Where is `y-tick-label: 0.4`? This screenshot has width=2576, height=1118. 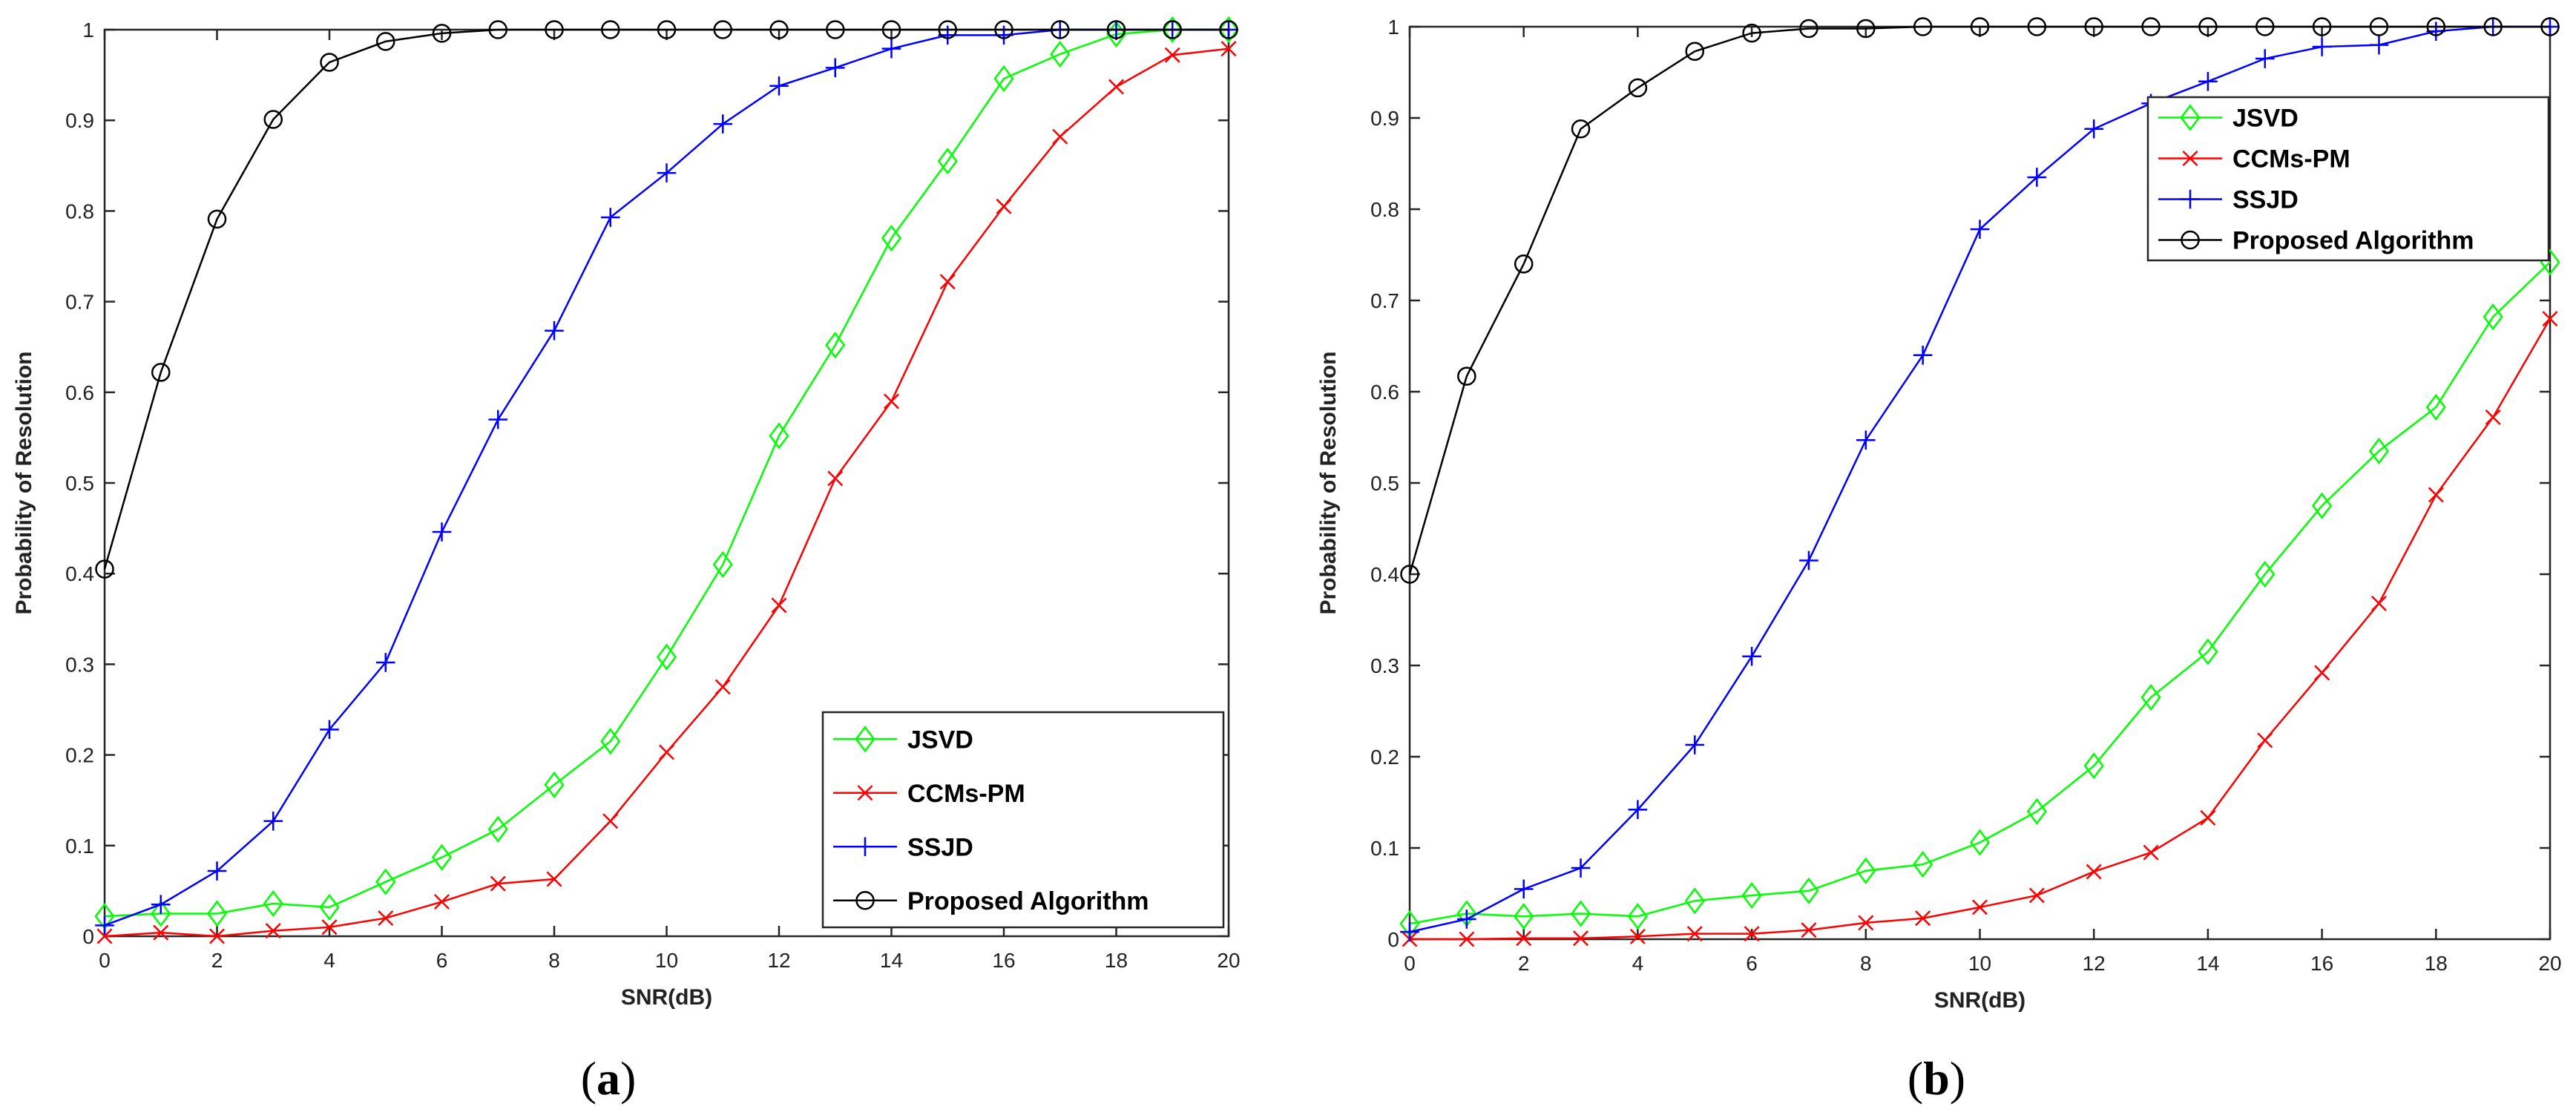 y-tick-label: 0.4 is located at coordinates (79, 573).